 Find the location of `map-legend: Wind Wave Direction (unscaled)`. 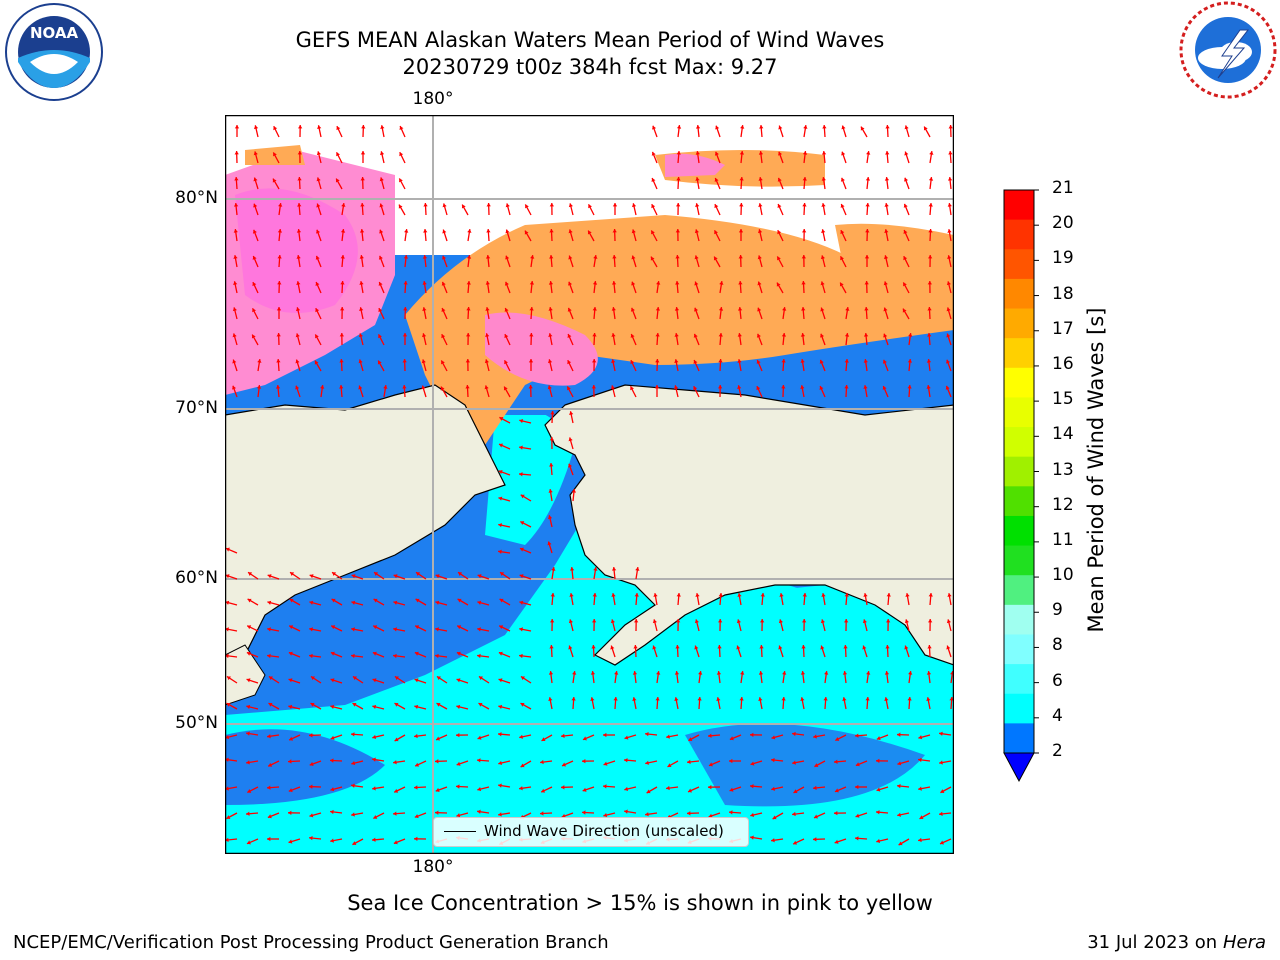

map-legend: Wind Wave Direction (unscaled) is located at coordinates (591, 832).